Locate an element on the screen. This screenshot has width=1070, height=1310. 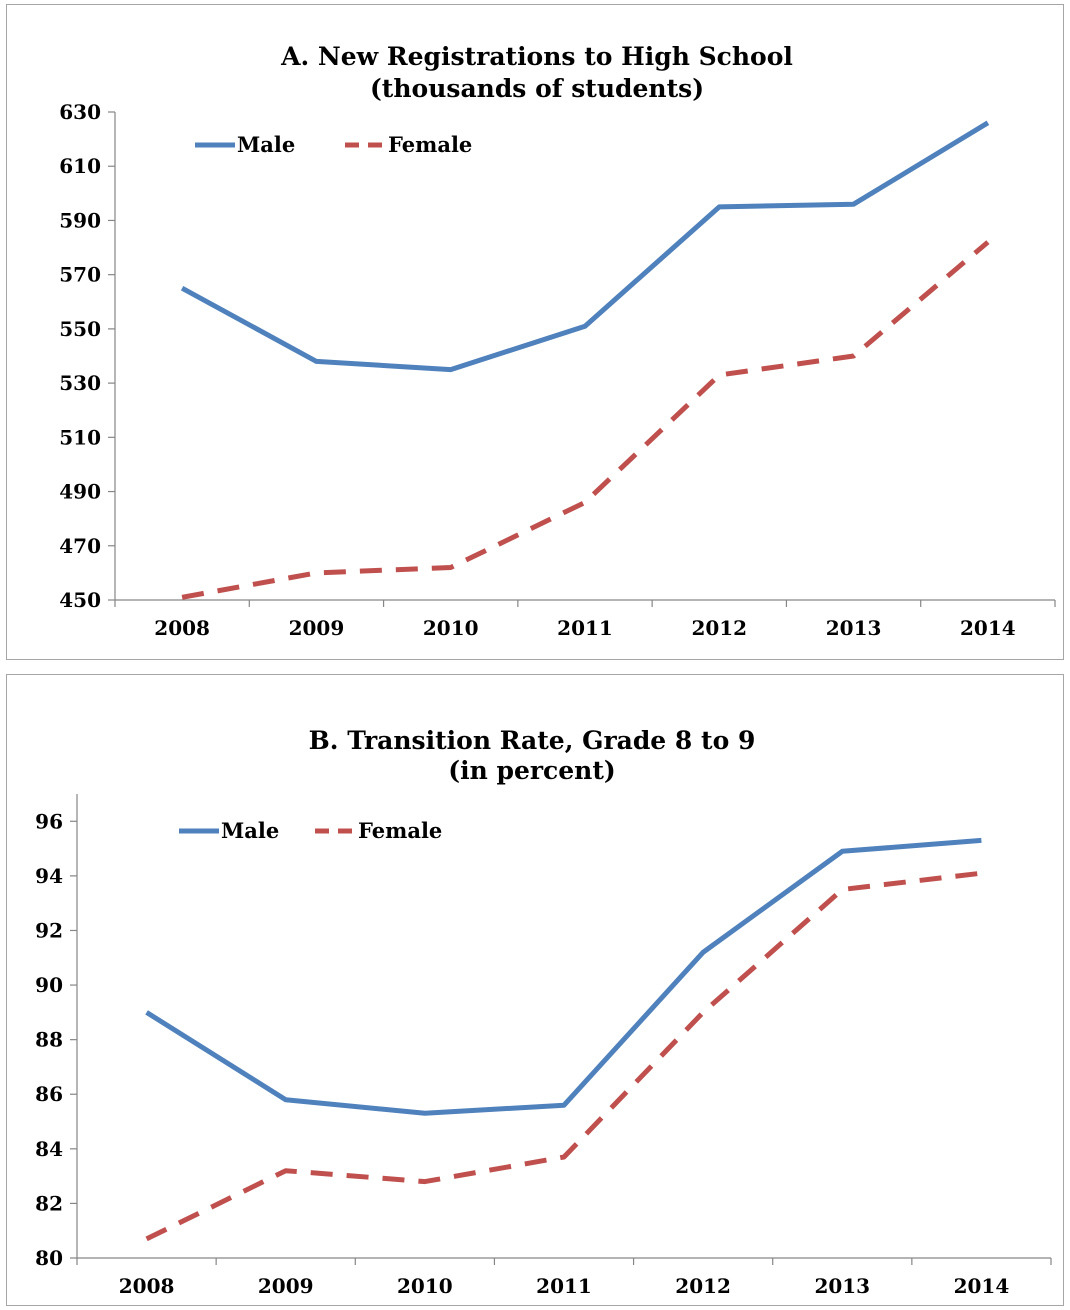
y-tick-label: 92 is located at coordinates (49, 930).